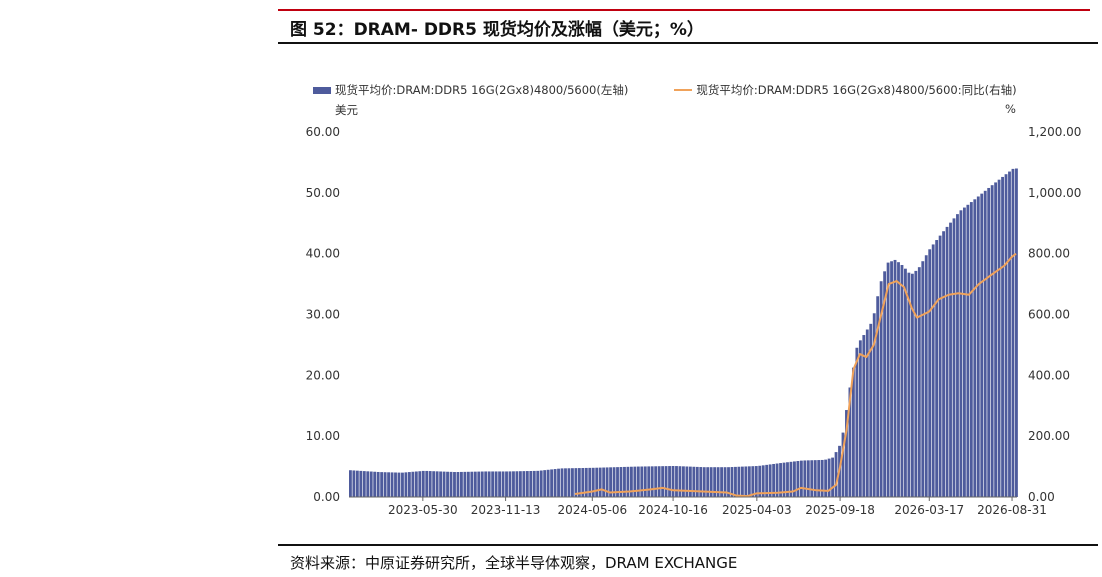 The height and width of the screenshot is (577, 1102). I want to click on figure-title: 图 52：DRAM- DDR5 现货均价及涨幅（美元；%）, so click(497, 30).